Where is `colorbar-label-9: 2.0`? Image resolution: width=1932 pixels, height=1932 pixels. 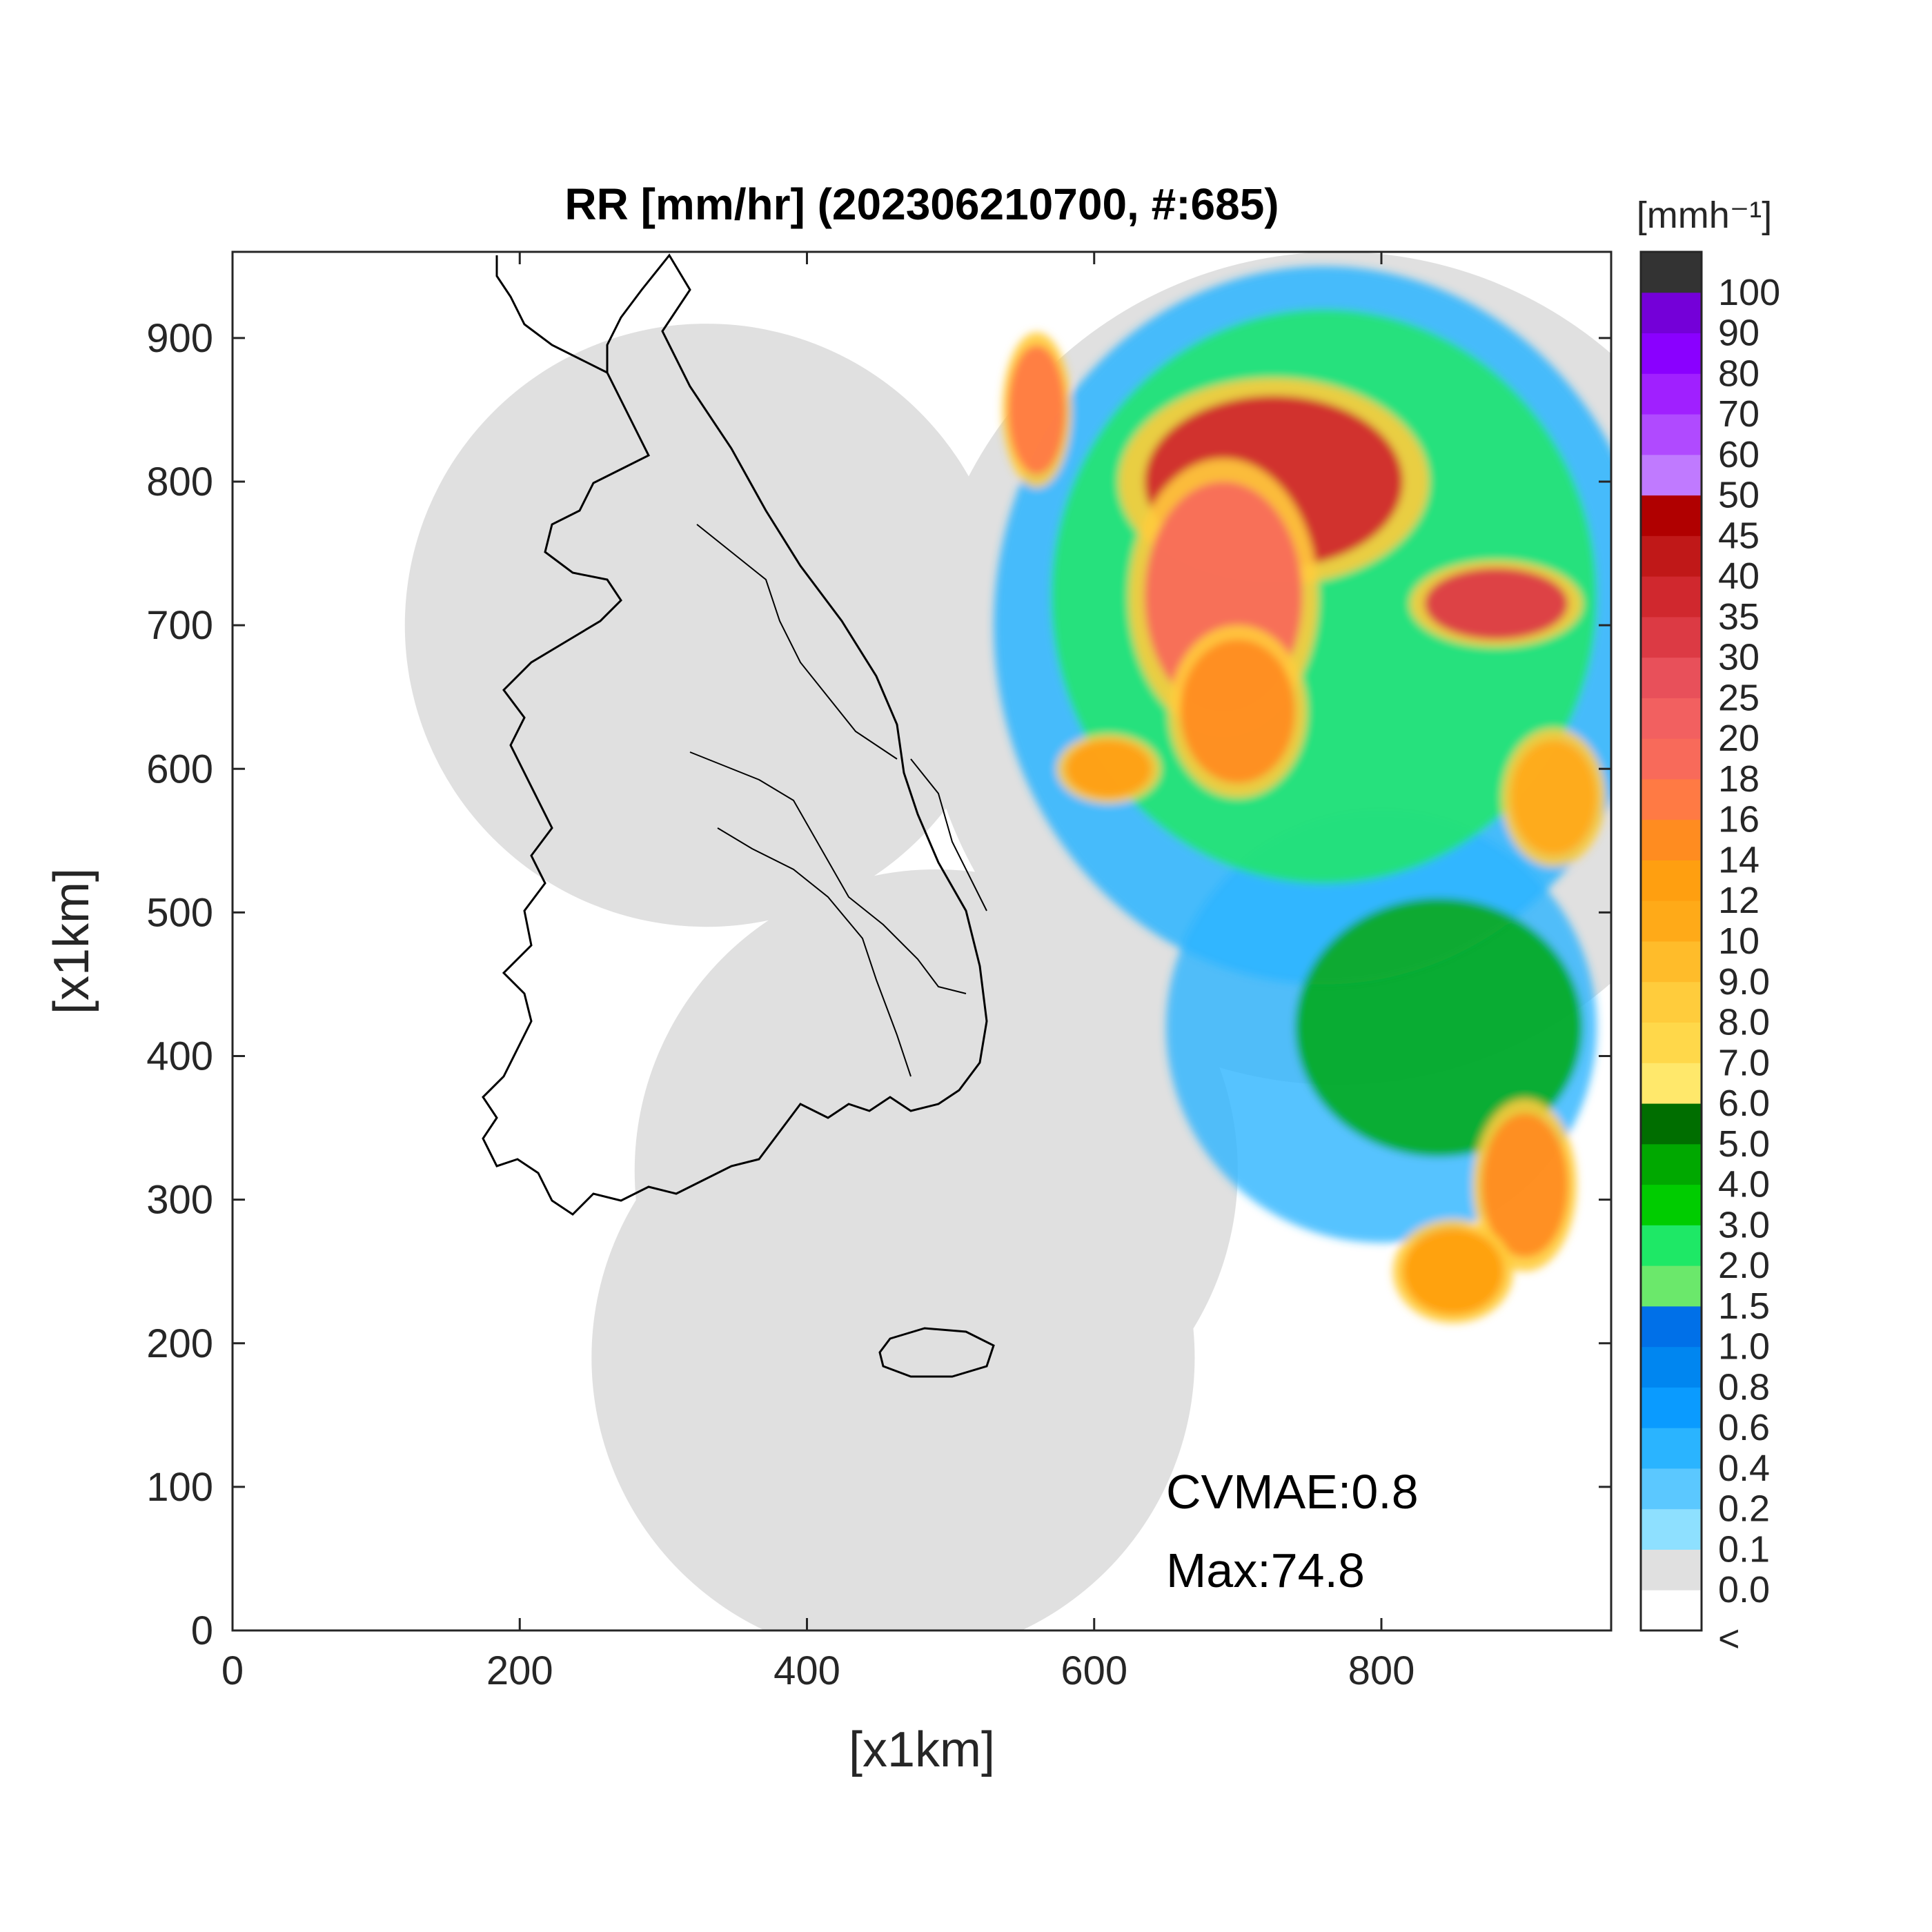 colorbar-label-9: 2.0 is located at coordinates (1744, 1265).